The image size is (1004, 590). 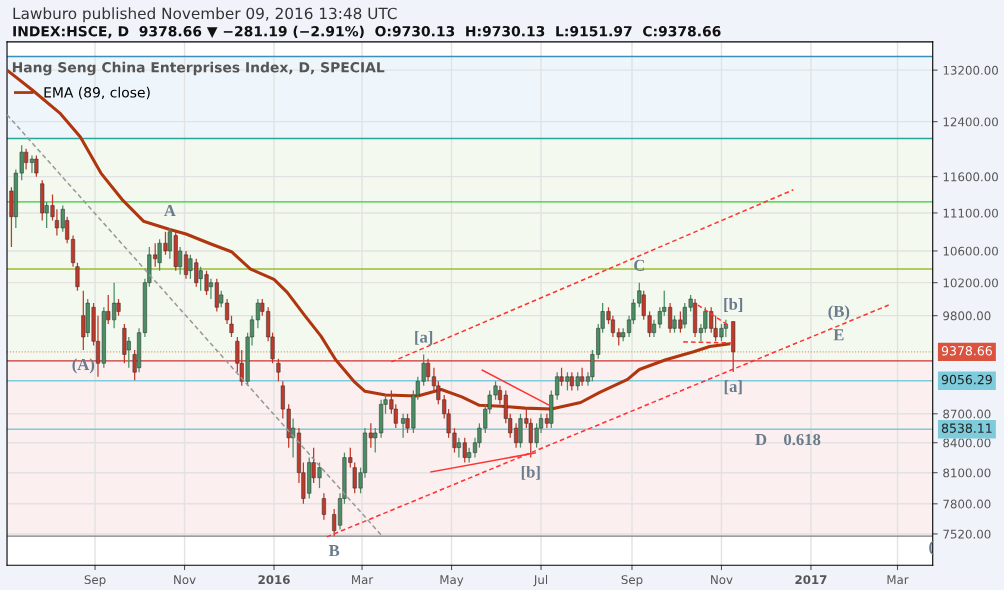 What do you see at coordinates (802, 439) in the screenshot?
I see `annotation: 0.618` at bounding box center [802, 439].